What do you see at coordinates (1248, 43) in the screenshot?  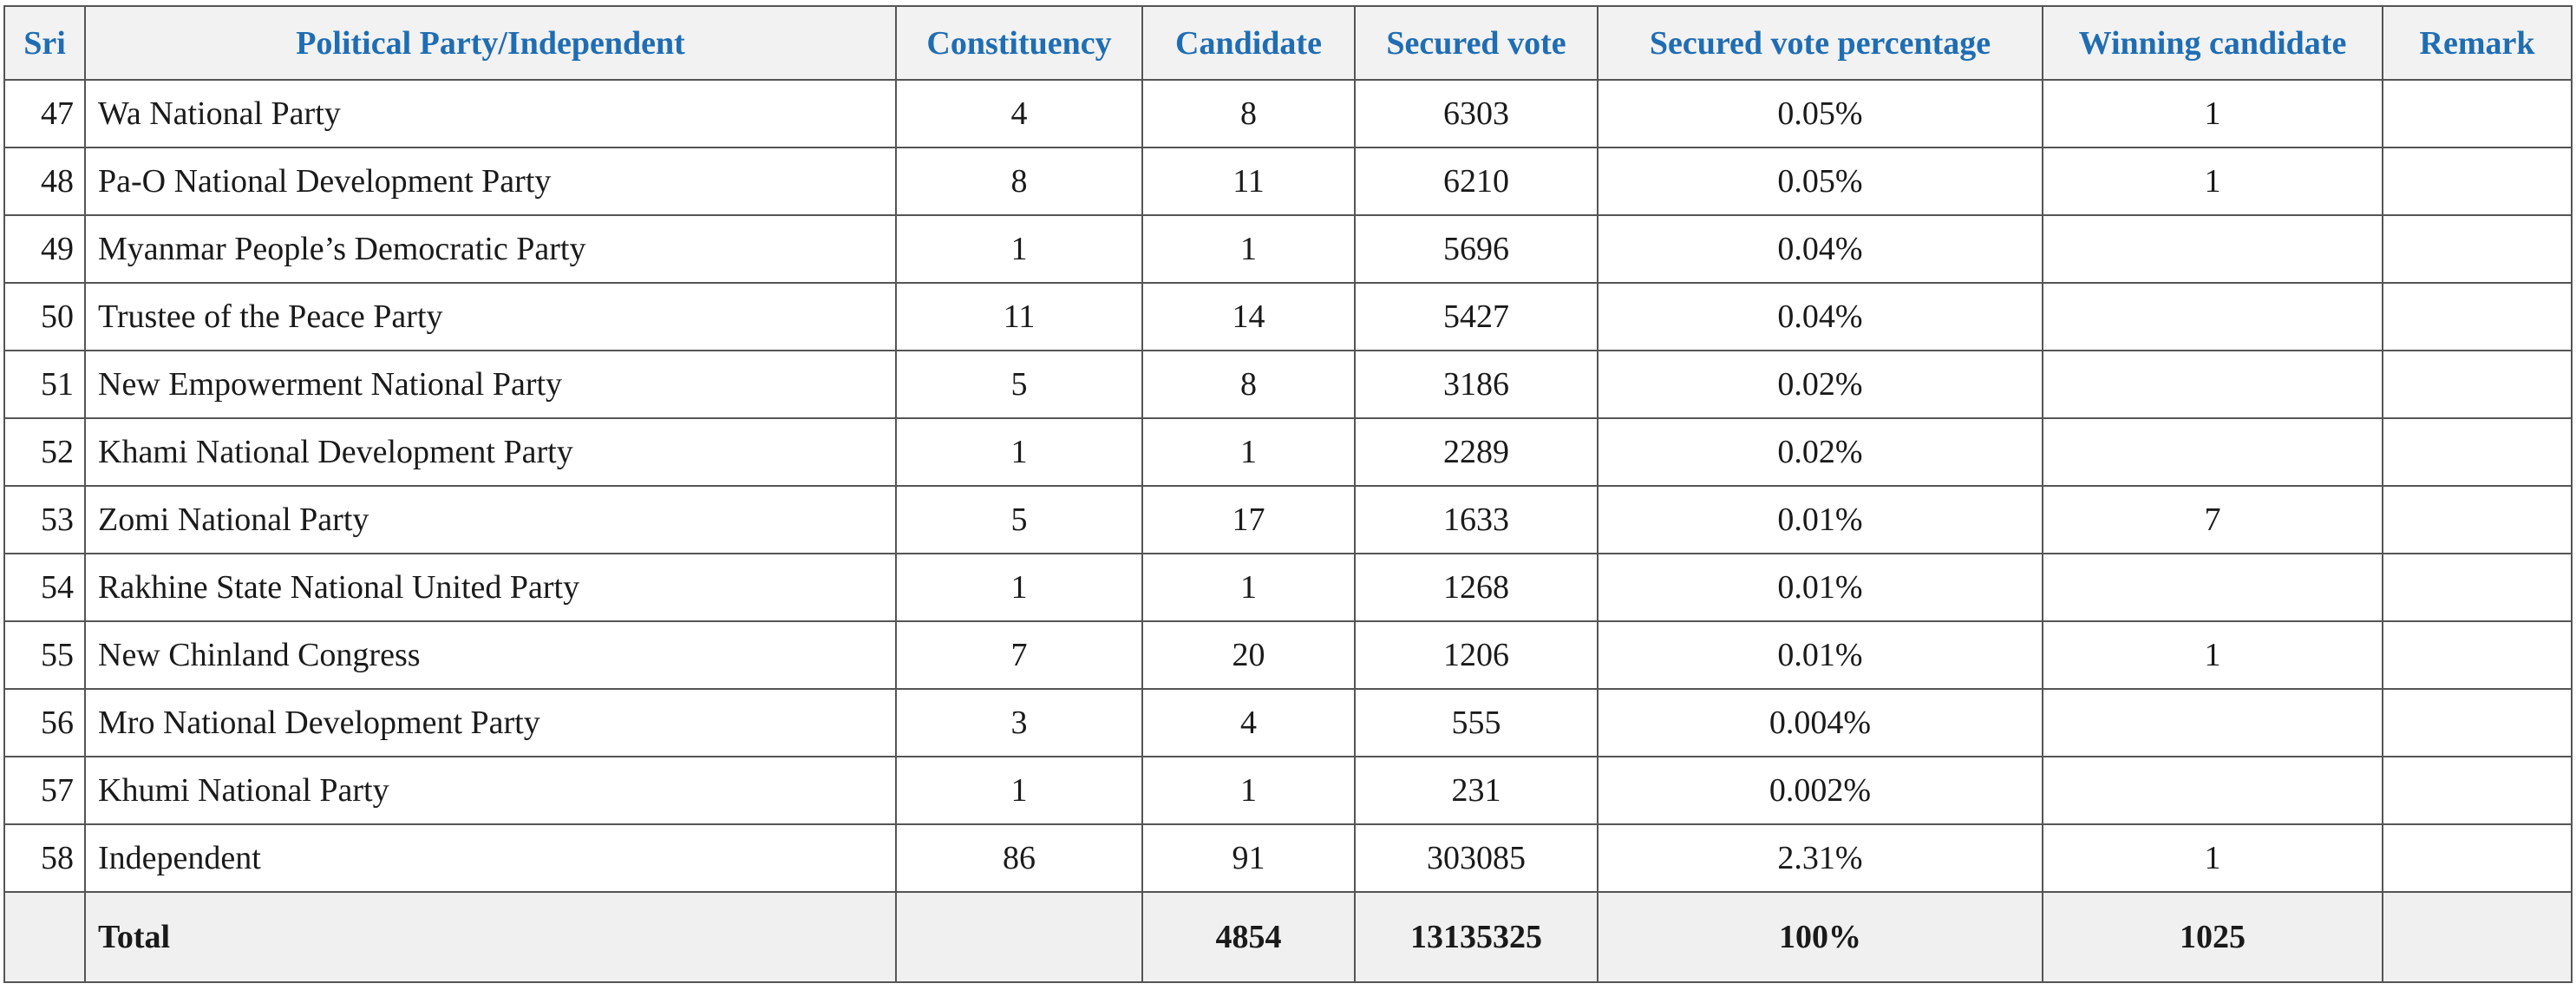 I see `column-header: Candidate` at bounding box center [1248, 43].